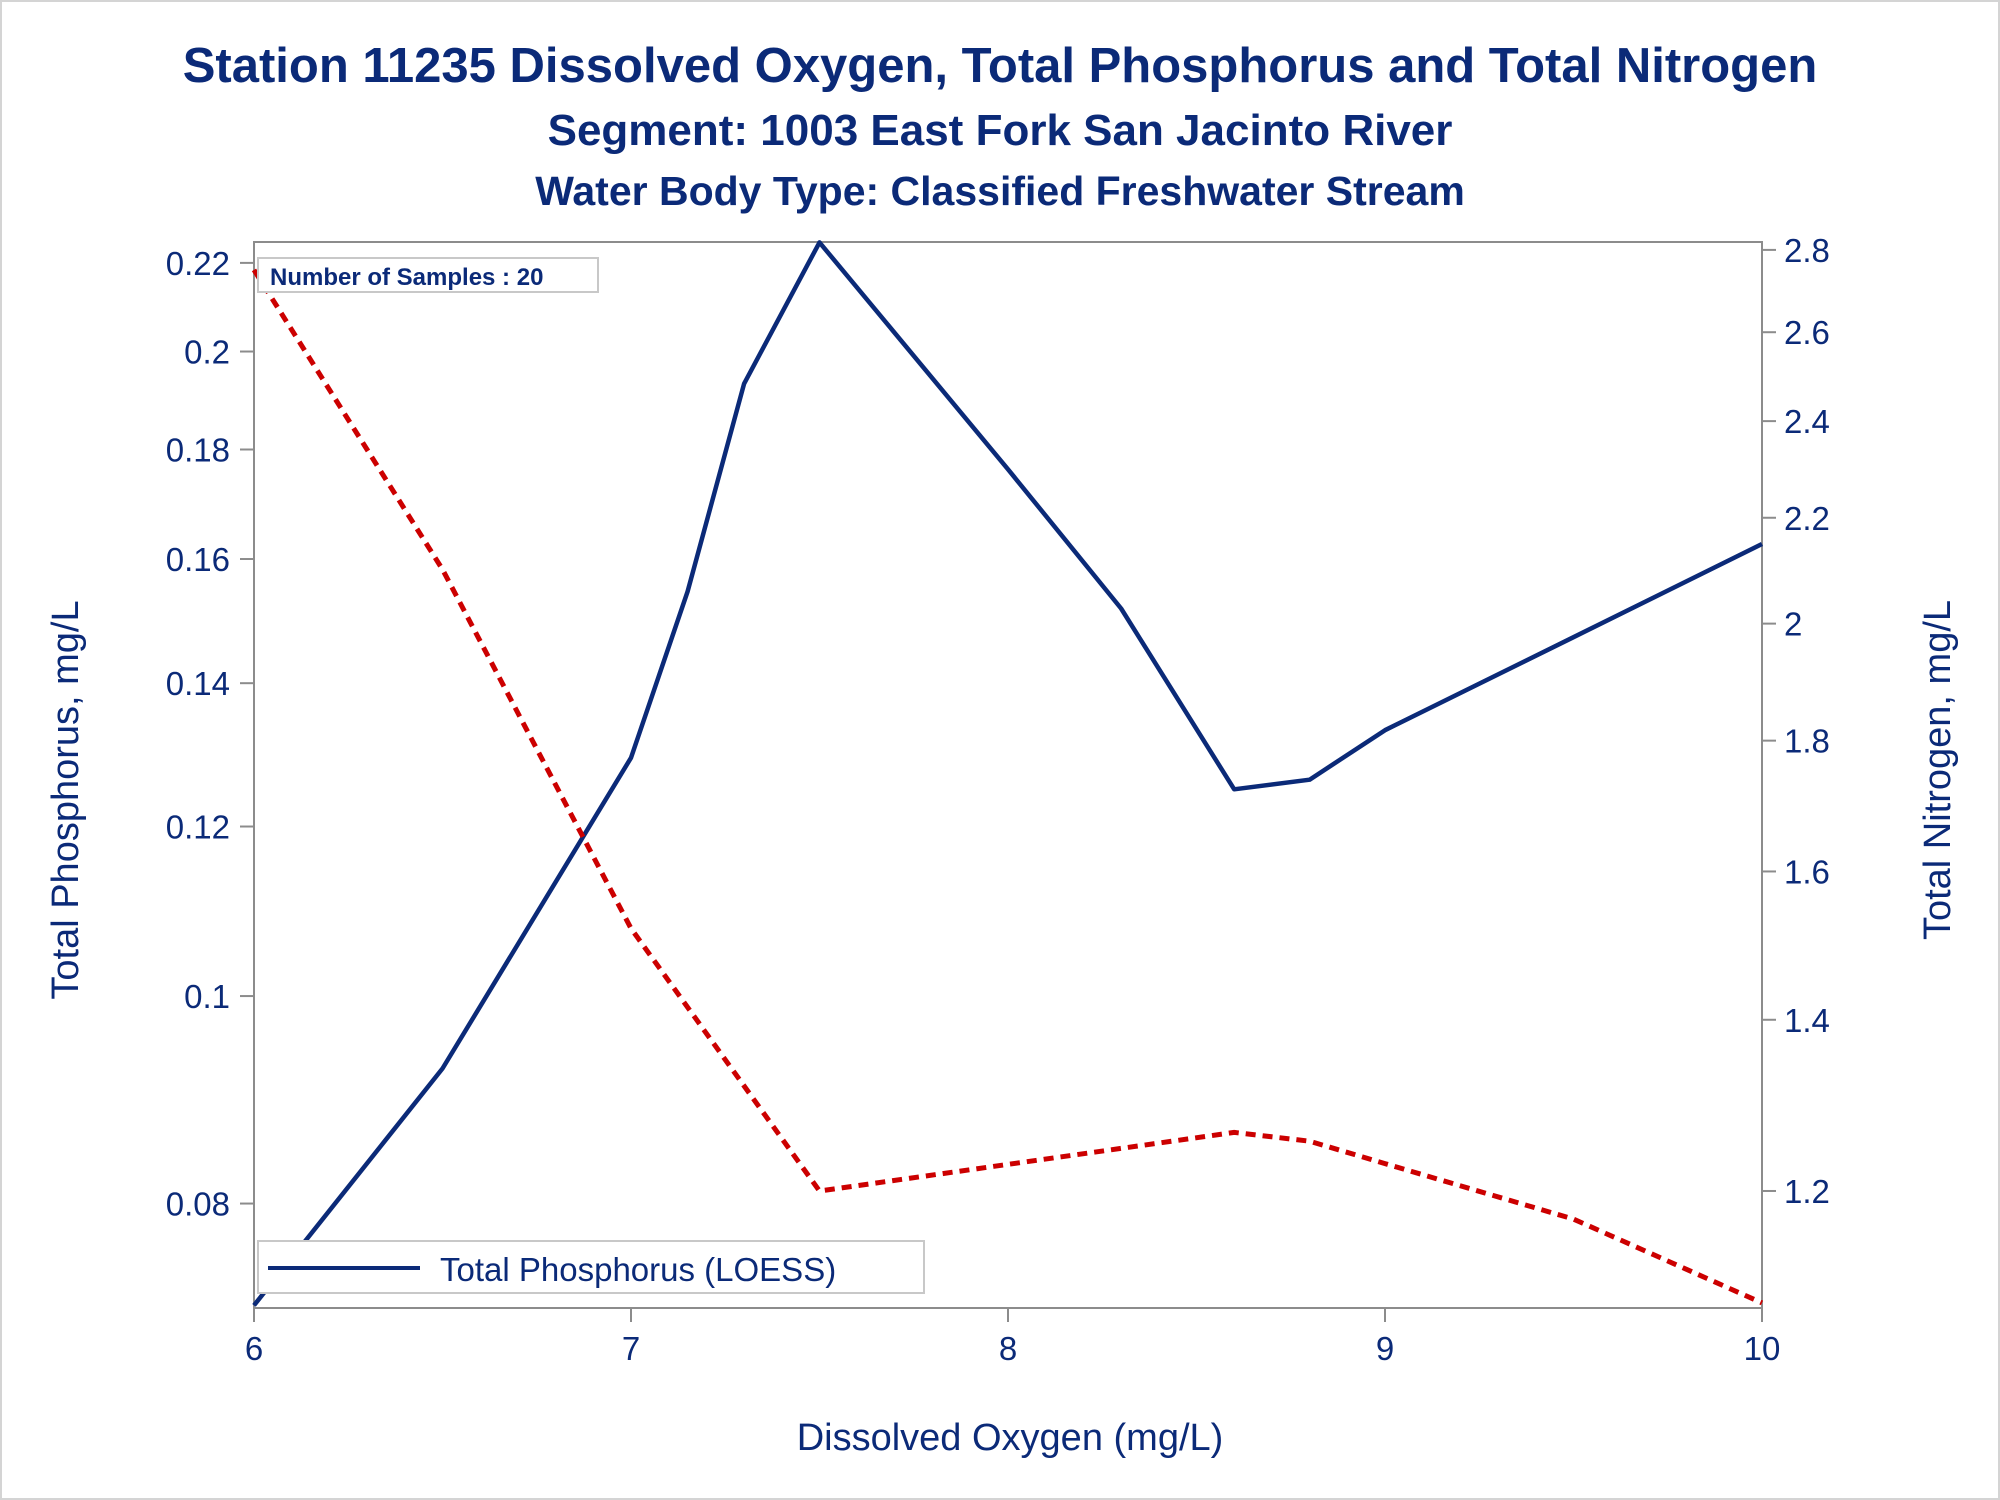 This screenshot has width=2000, height=1500. Describe the element at coordinates (254, 1348) in the screenshot. I see `x-tick-label: 6` at that location.